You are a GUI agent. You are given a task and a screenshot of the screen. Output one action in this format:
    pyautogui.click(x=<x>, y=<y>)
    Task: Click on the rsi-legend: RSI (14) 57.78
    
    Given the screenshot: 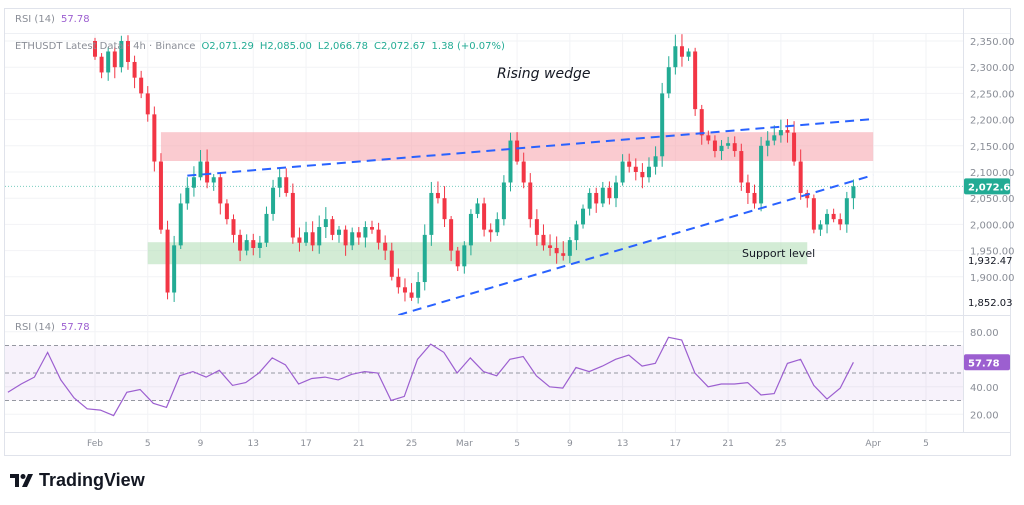 What is the action you would take?
    pyautogui.click(x=52, y=327)
    